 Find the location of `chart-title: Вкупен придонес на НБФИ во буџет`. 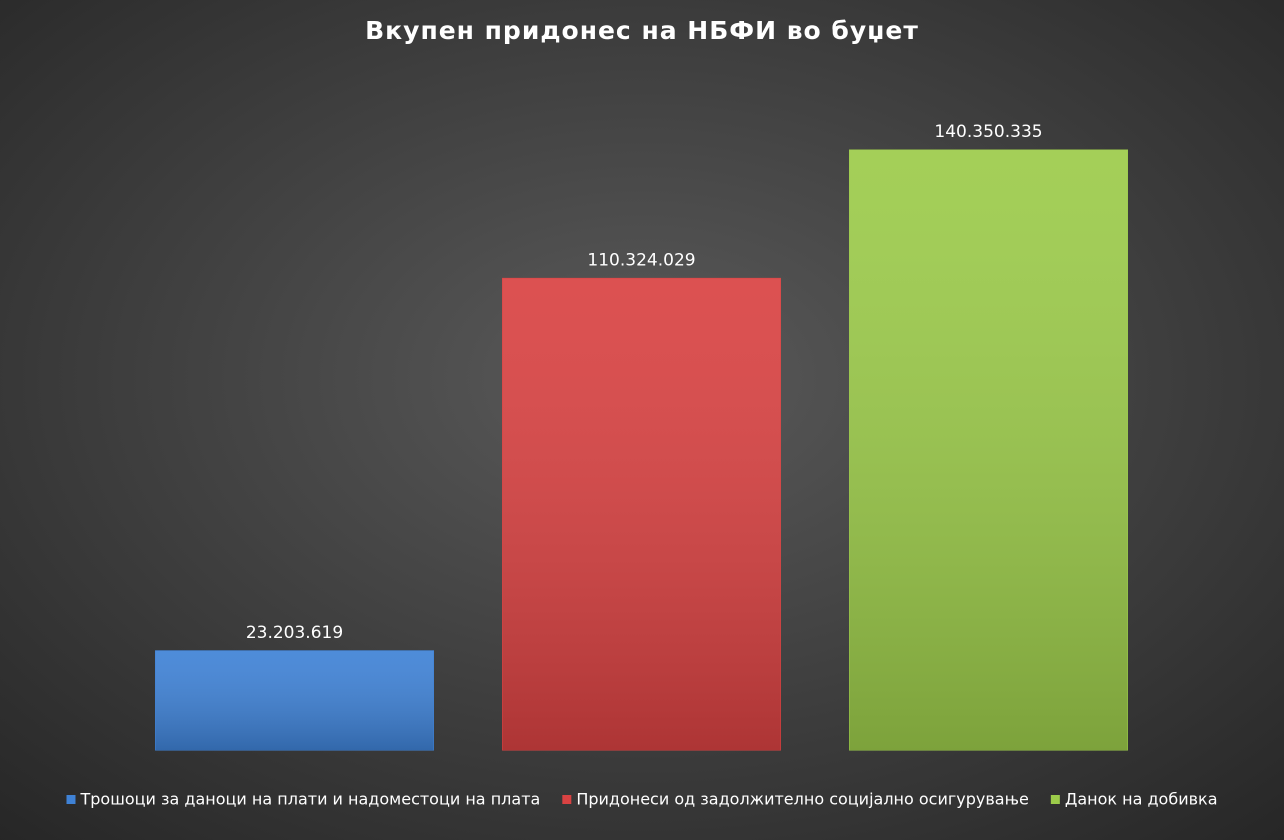

chart-title: Вкупен придонес на НБФИ во буџет is located at coordinates (642, 30).